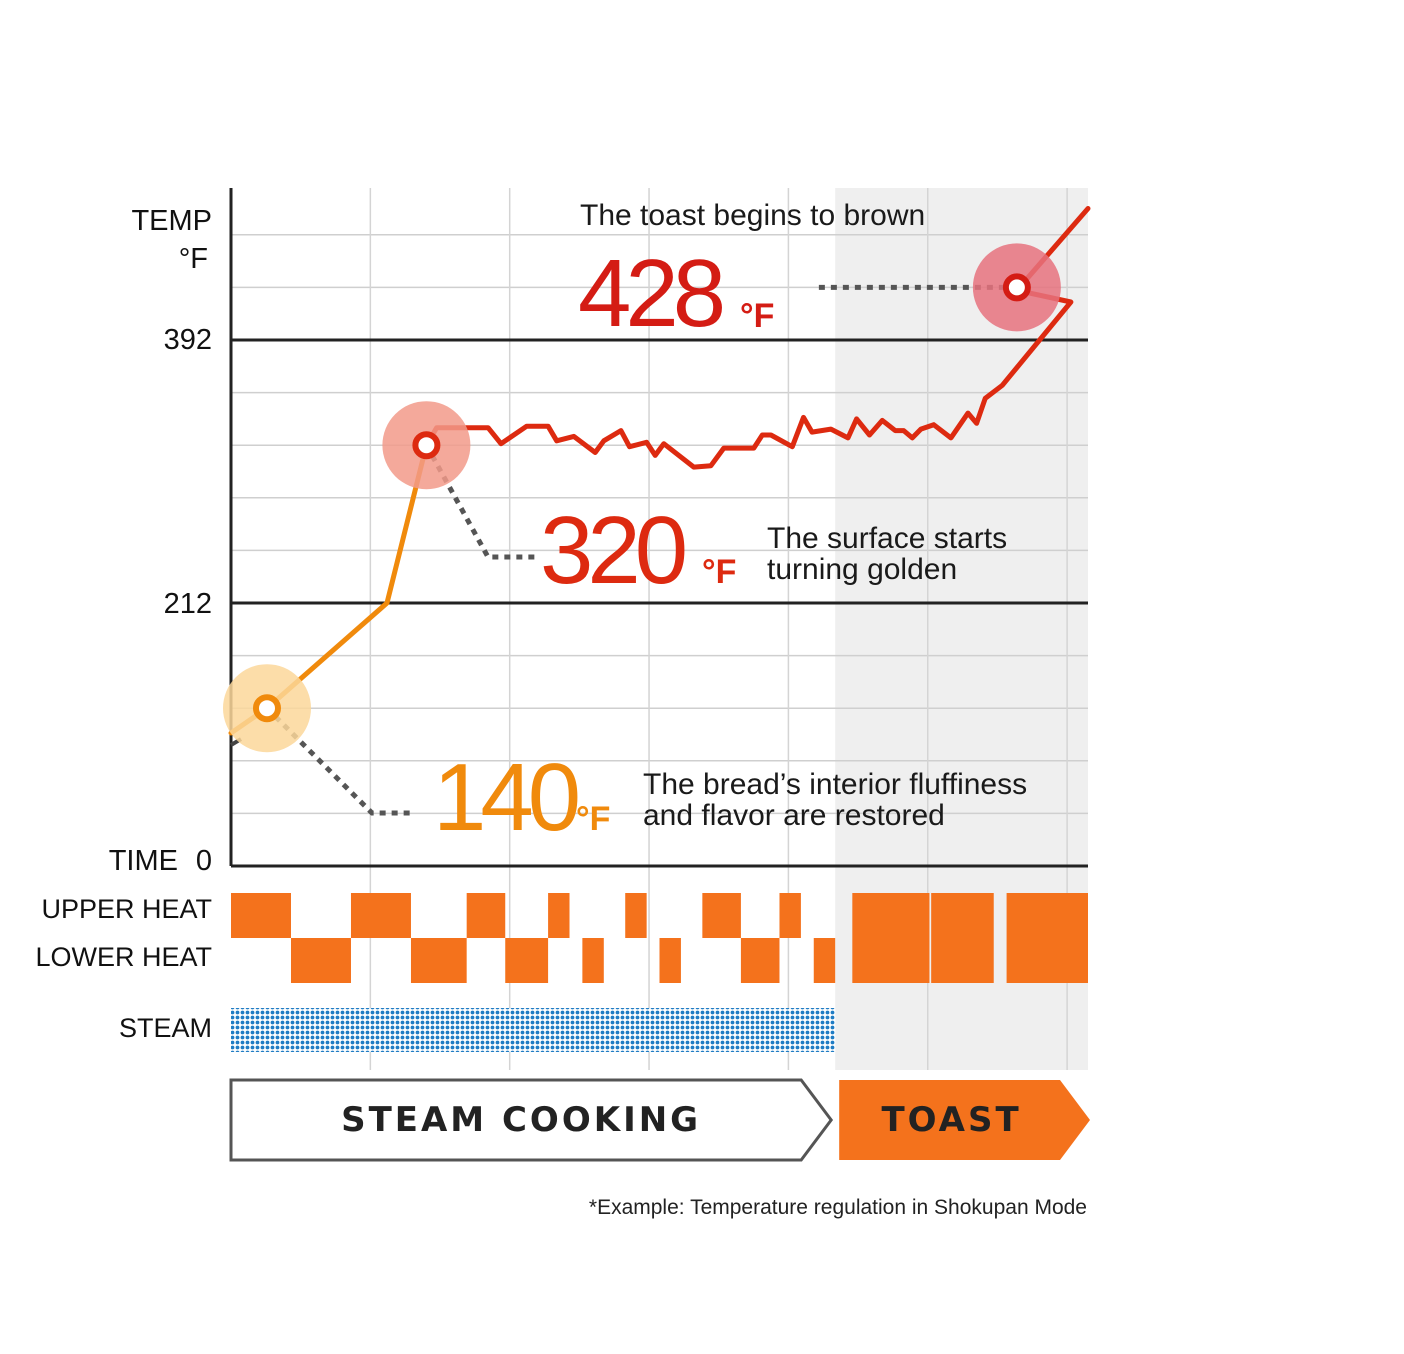 The image size is (1404, 1354). I want to click on lower-heat-label: LOWER HEAT, so click(123, 957).